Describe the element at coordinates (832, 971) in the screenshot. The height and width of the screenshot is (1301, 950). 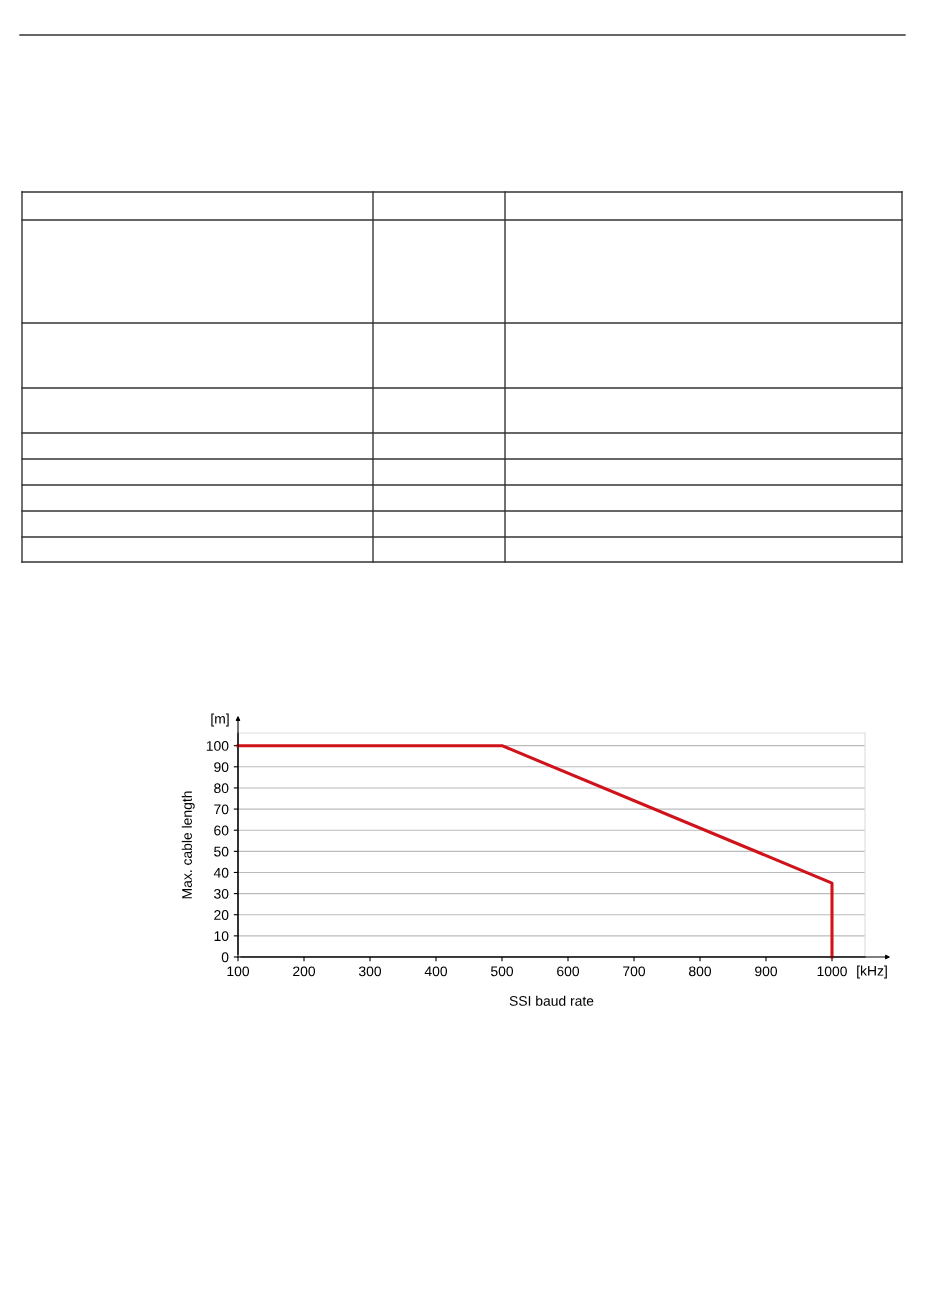
I see `x-tick-label: 1000` at that location.